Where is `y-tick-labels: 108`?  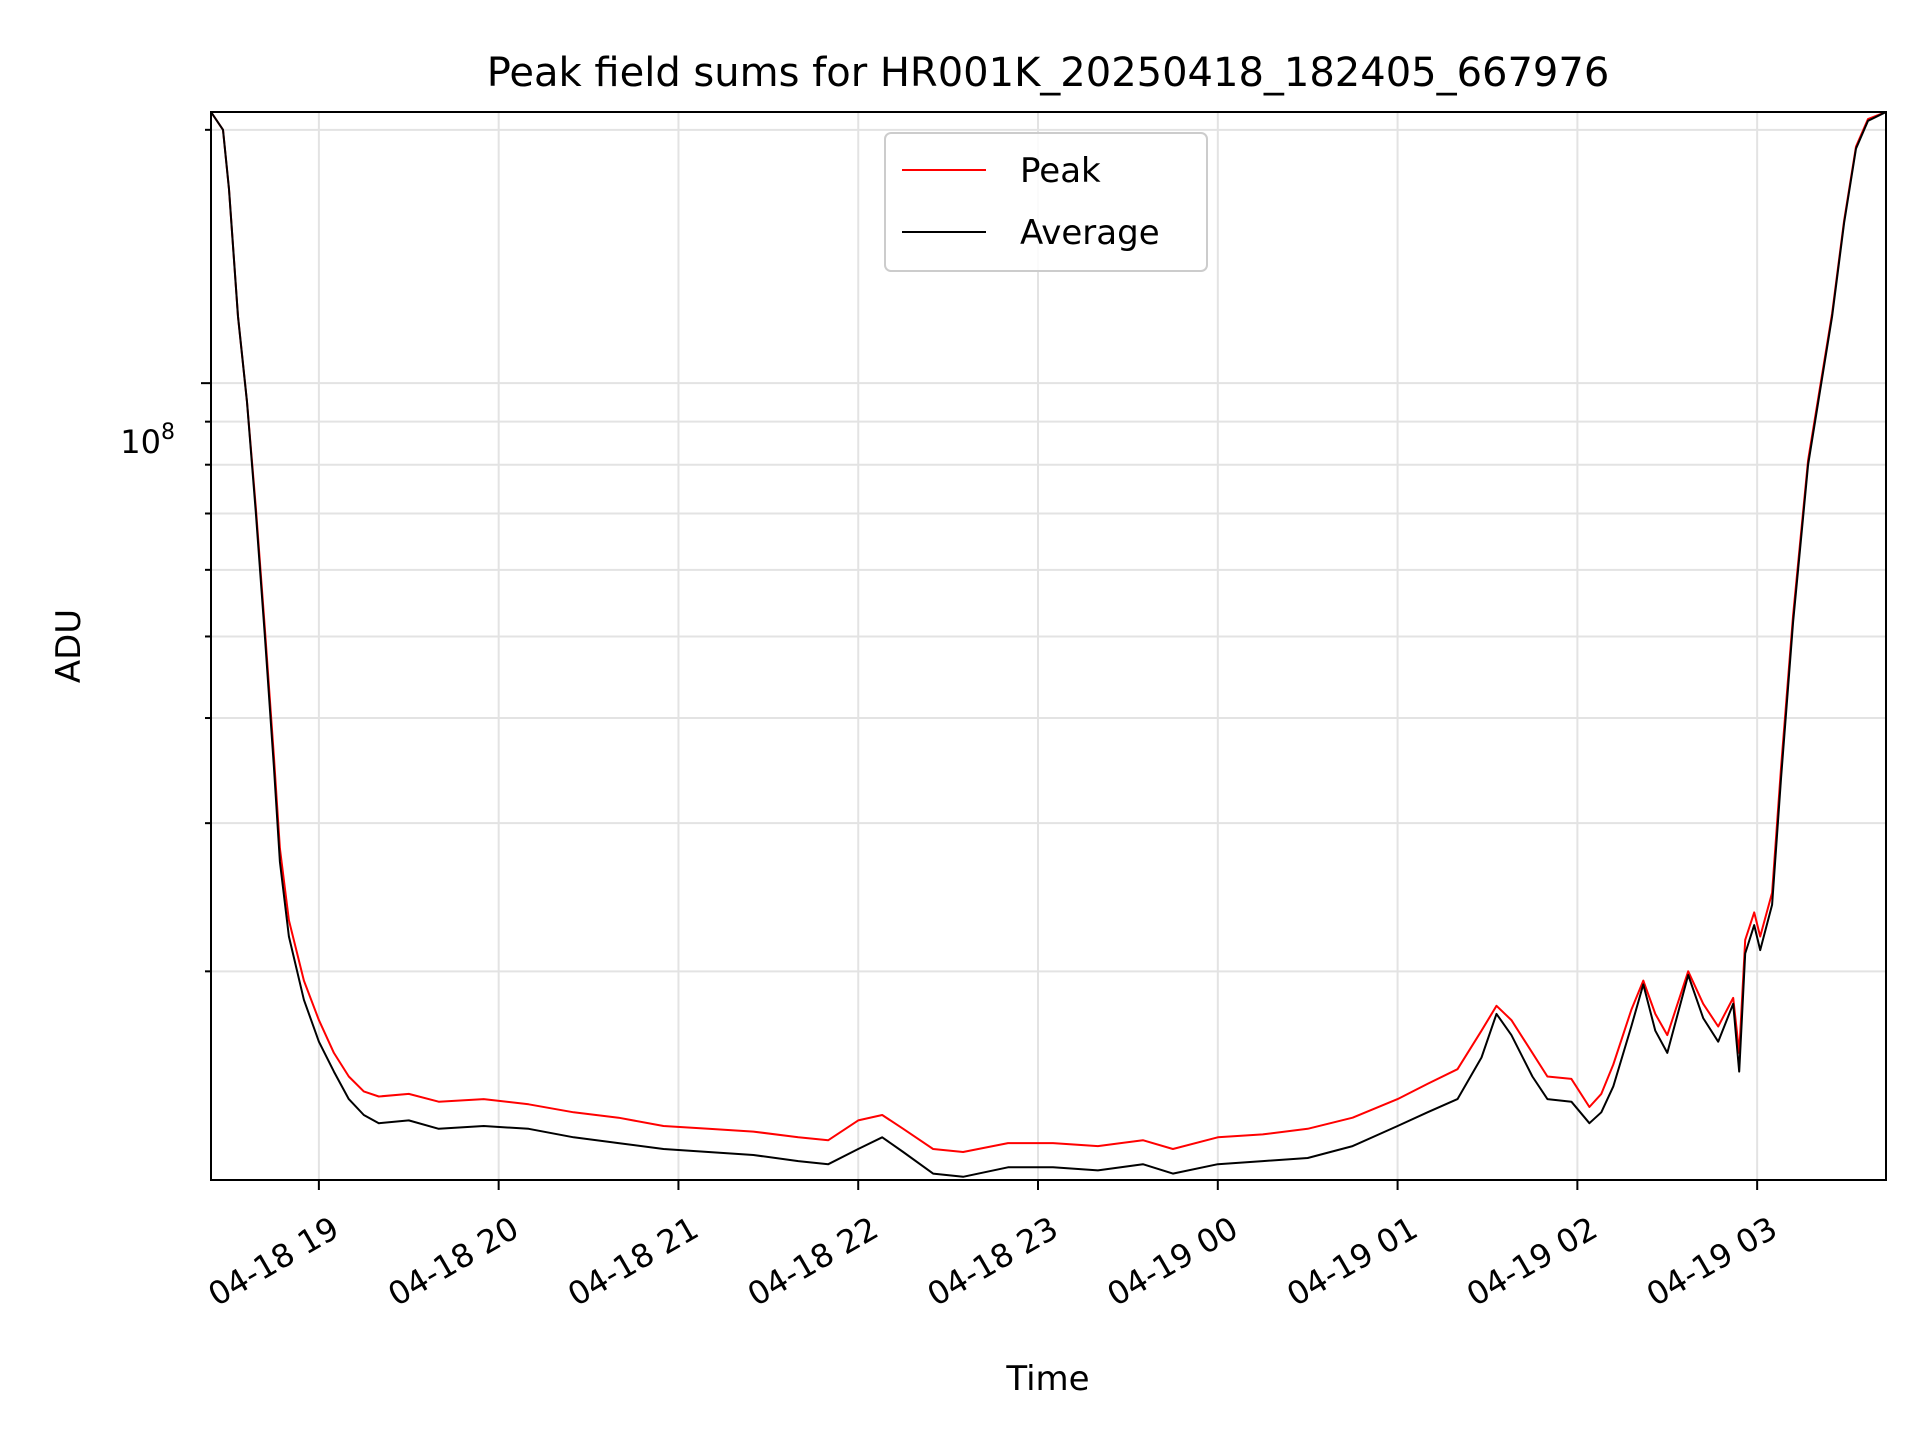
y-tick-labels: 108 is located at coordinates (147, 440).